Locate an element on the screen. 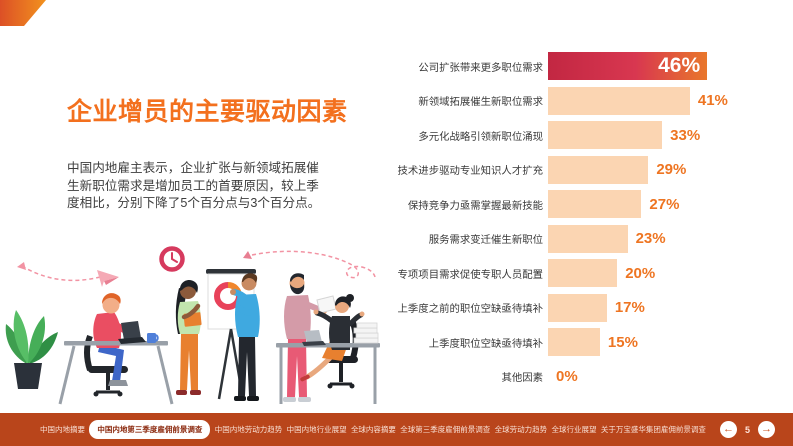  bar-value-label: 29% is located at coordinates (671, 169).